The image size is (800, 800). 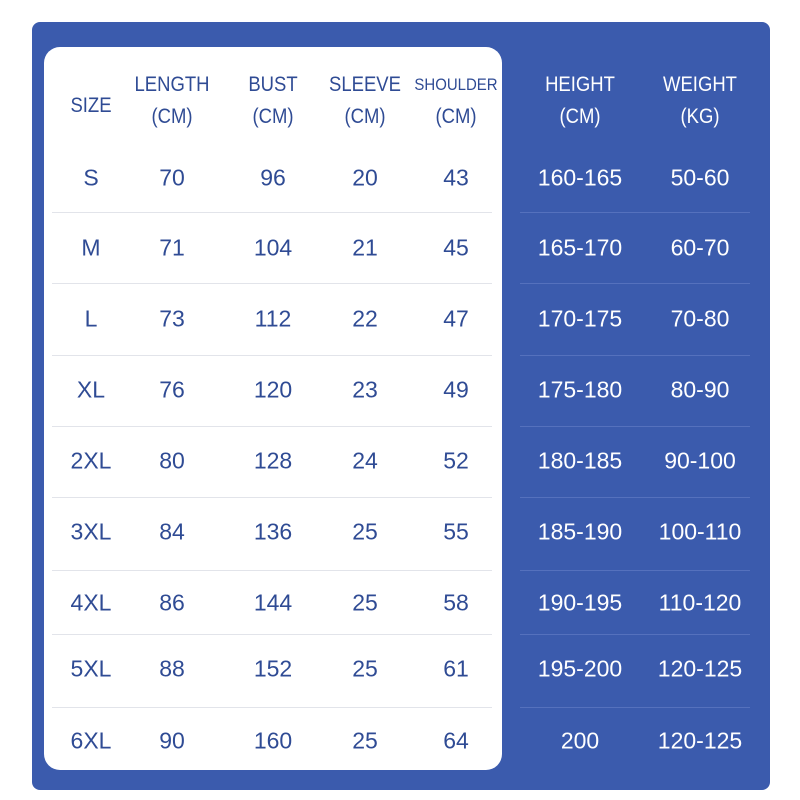 What do you see at coordinates (700, 318) in the screenshot?
I see `cell-weight: 70-80` at bounding box center [700, 318].